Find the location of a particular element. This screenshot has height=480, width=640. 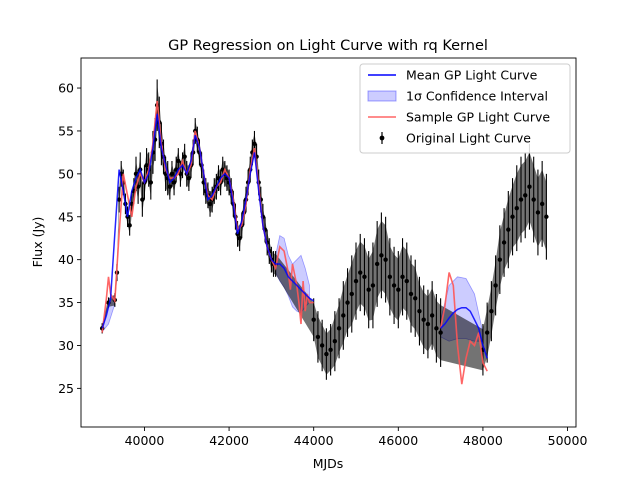

legend-box is located at coordinates (465, 108).